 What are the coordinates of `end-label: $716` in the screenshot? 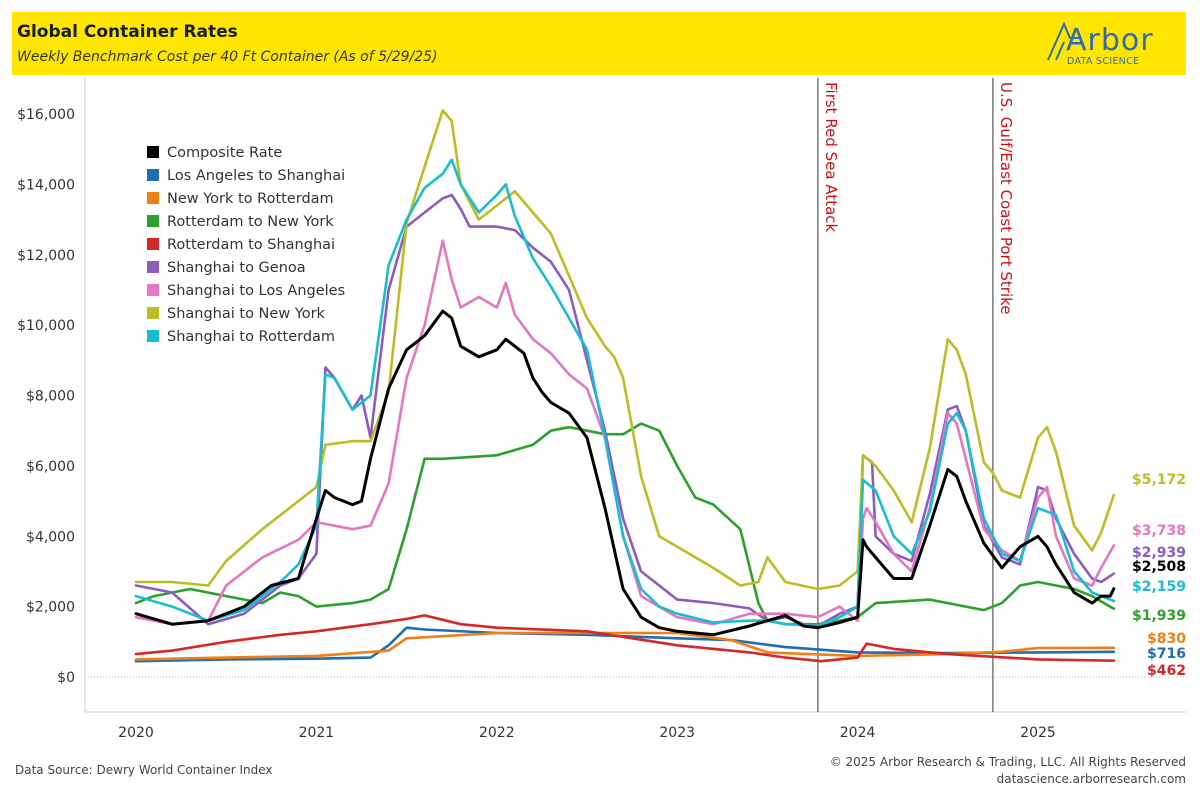 It's located at (1166, 654).